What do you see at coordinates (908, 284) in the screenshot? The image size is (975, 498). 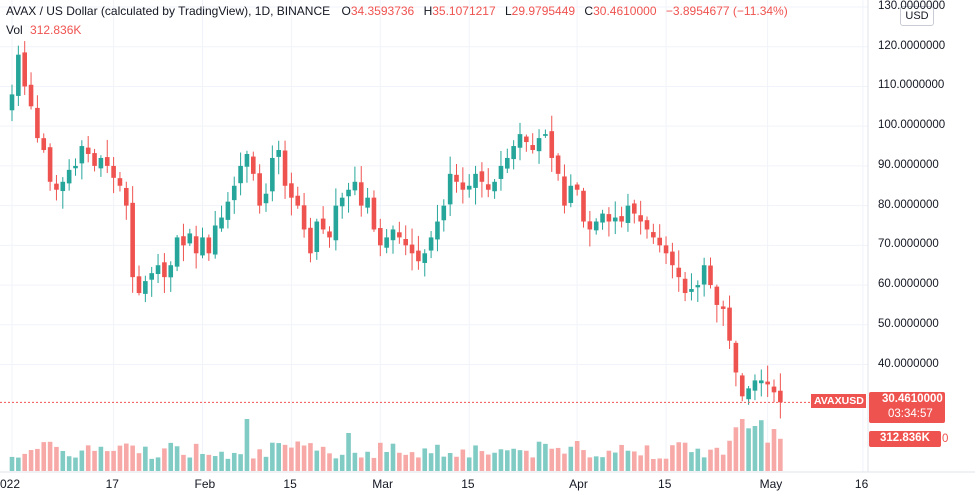 I see `price-tick-label: 60.0000000` at bounding box center [908, 284].